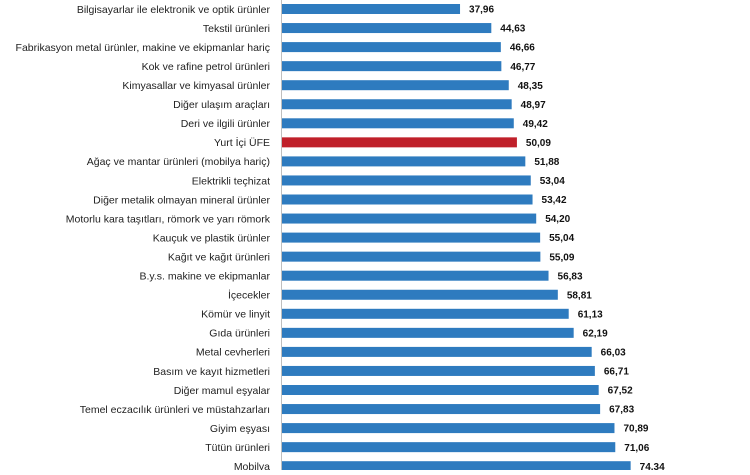  Describe the element at coordinates (522, 67) in the screenshot. I see `value-label-3: 46,77` at that location.